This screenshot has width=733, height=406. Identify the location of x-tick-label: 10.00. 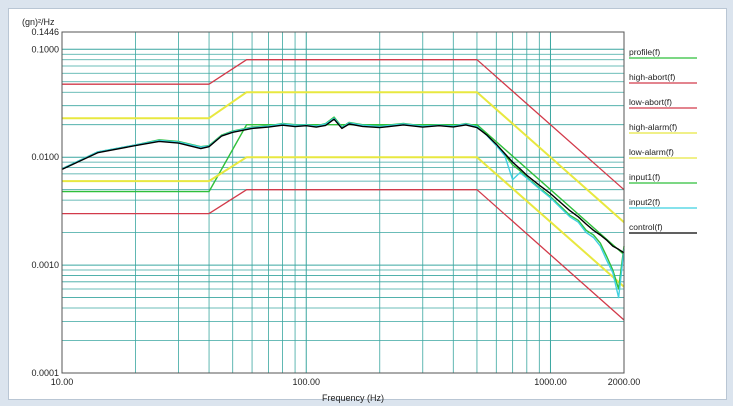
(62, 382).